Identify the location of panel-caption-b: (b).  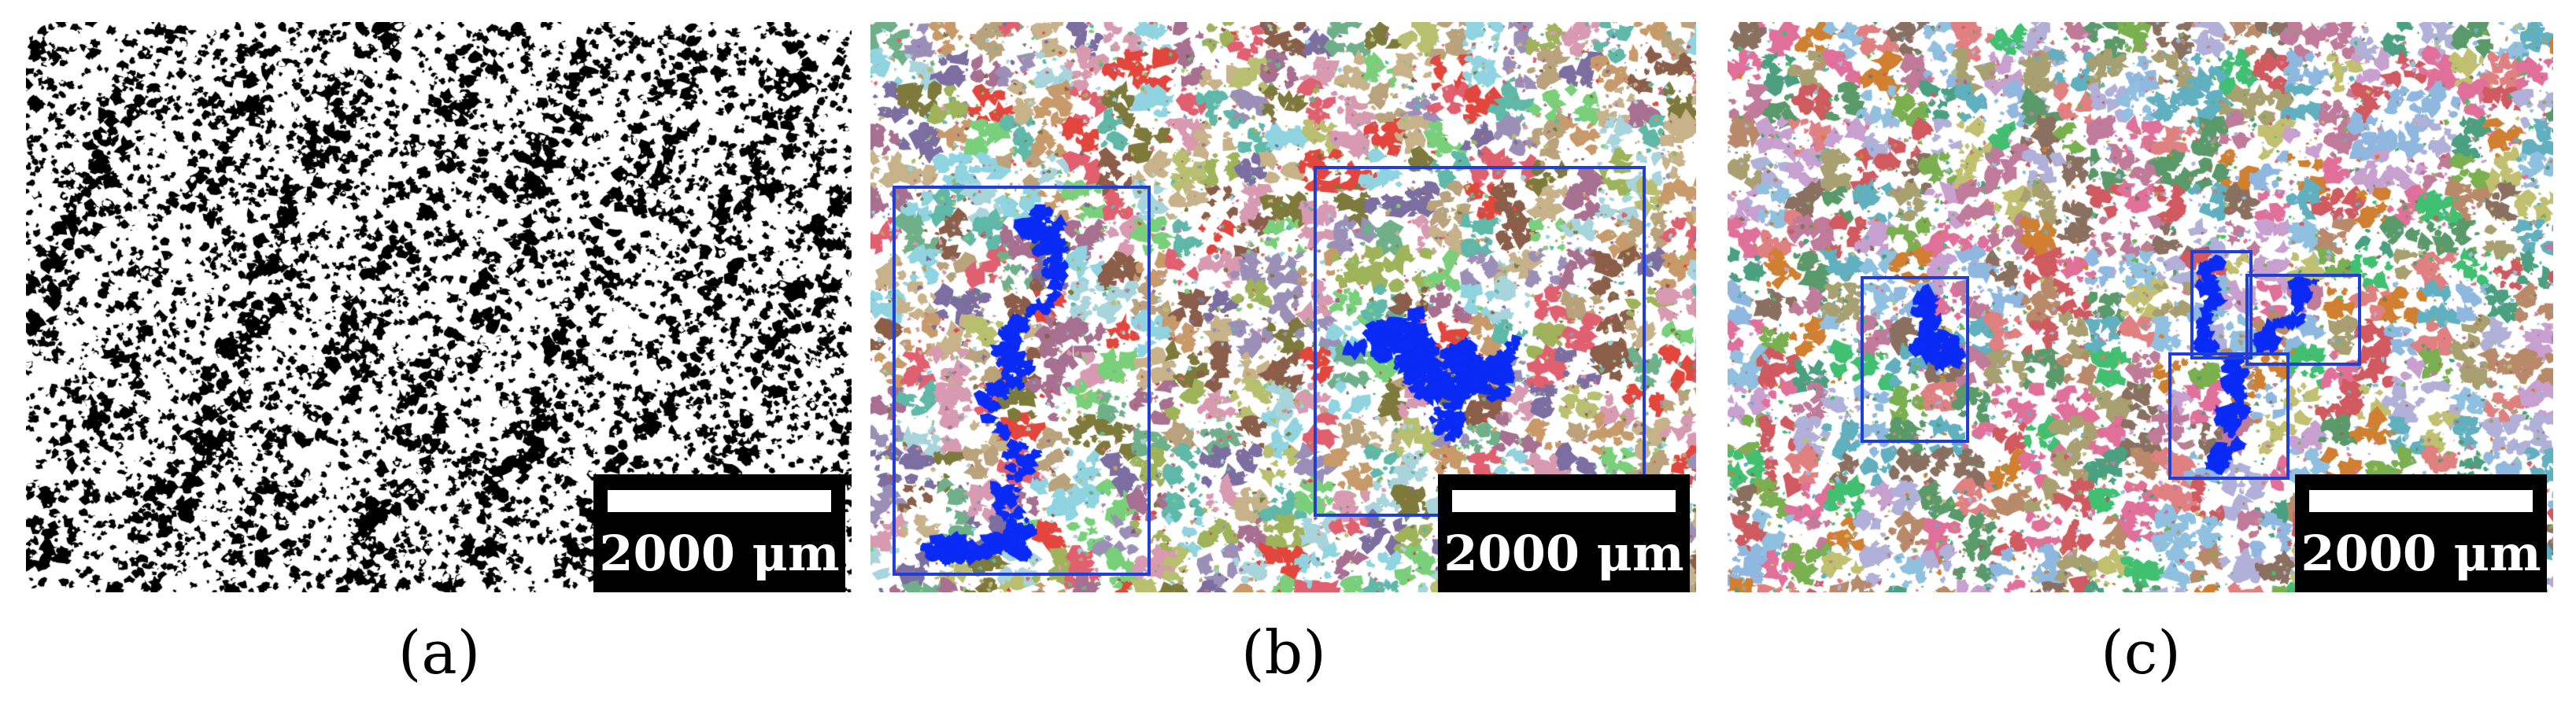
(1283, 652).